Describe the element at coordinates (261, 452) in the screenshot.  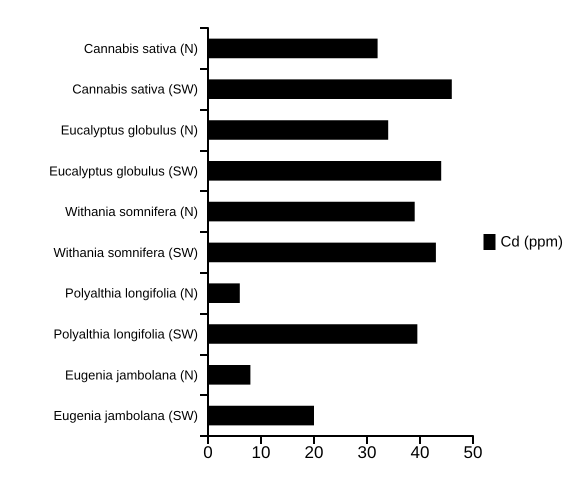
I see `x-tick-label: 10` at that location.